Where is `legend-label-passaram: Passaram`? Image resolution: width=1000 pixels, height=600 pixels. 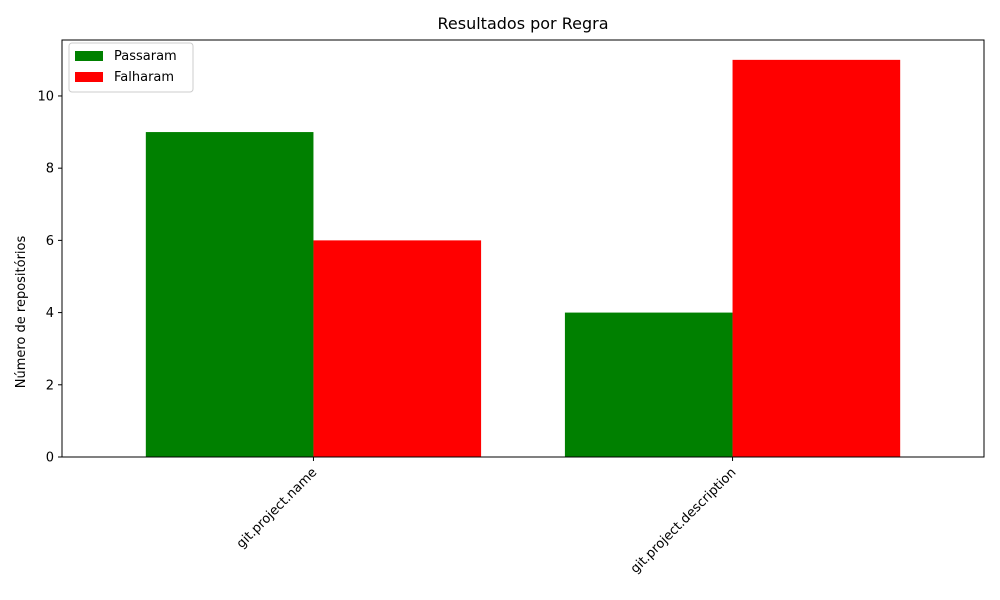 legend-label-passaram: Passaram is located at coordinates (145, 56).